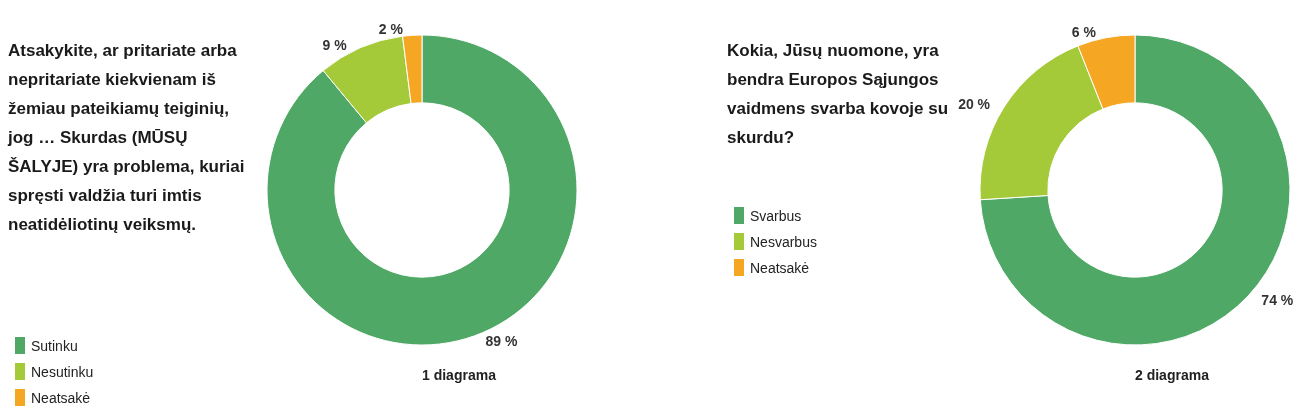 The width and height of the screenshot is (1313, 415). What do you see at coordinates (501, 341) in the screenshot?
I see `data-label: 89 %` at bounding box center [501, 341].